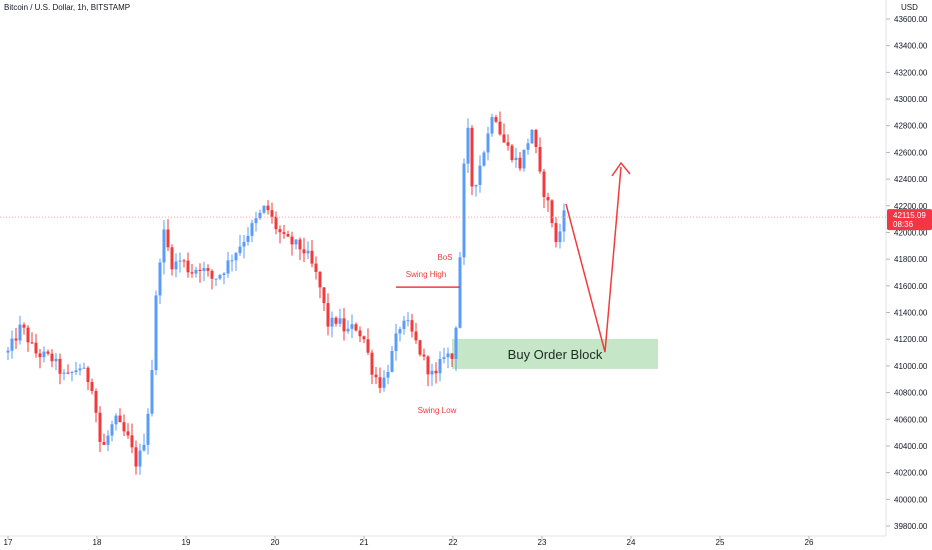 Image resolution: width=932 pixels, height=550 pixels. I want to click on y-tick-label: 43400.00, so click(911, 46).